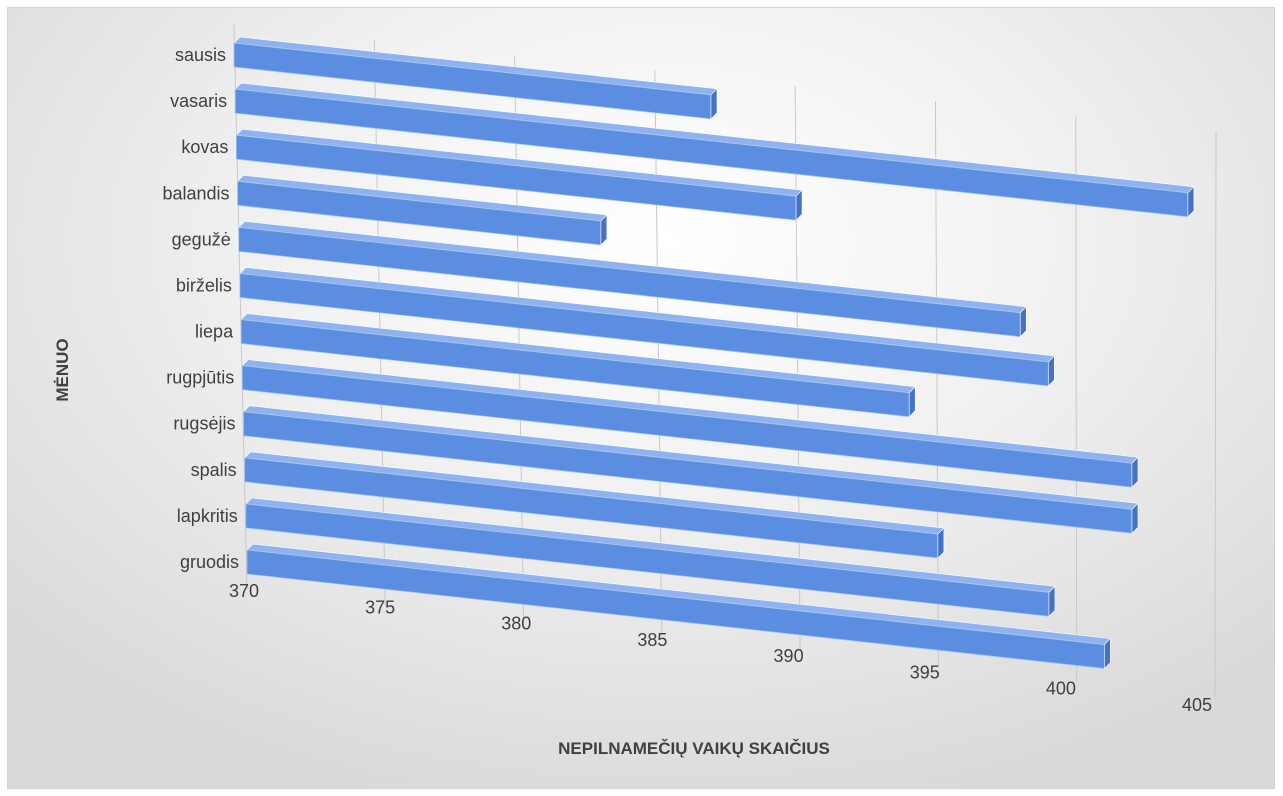 The image size is (1283, 796). I want to click on bar-gegužė, so click(632, 279).